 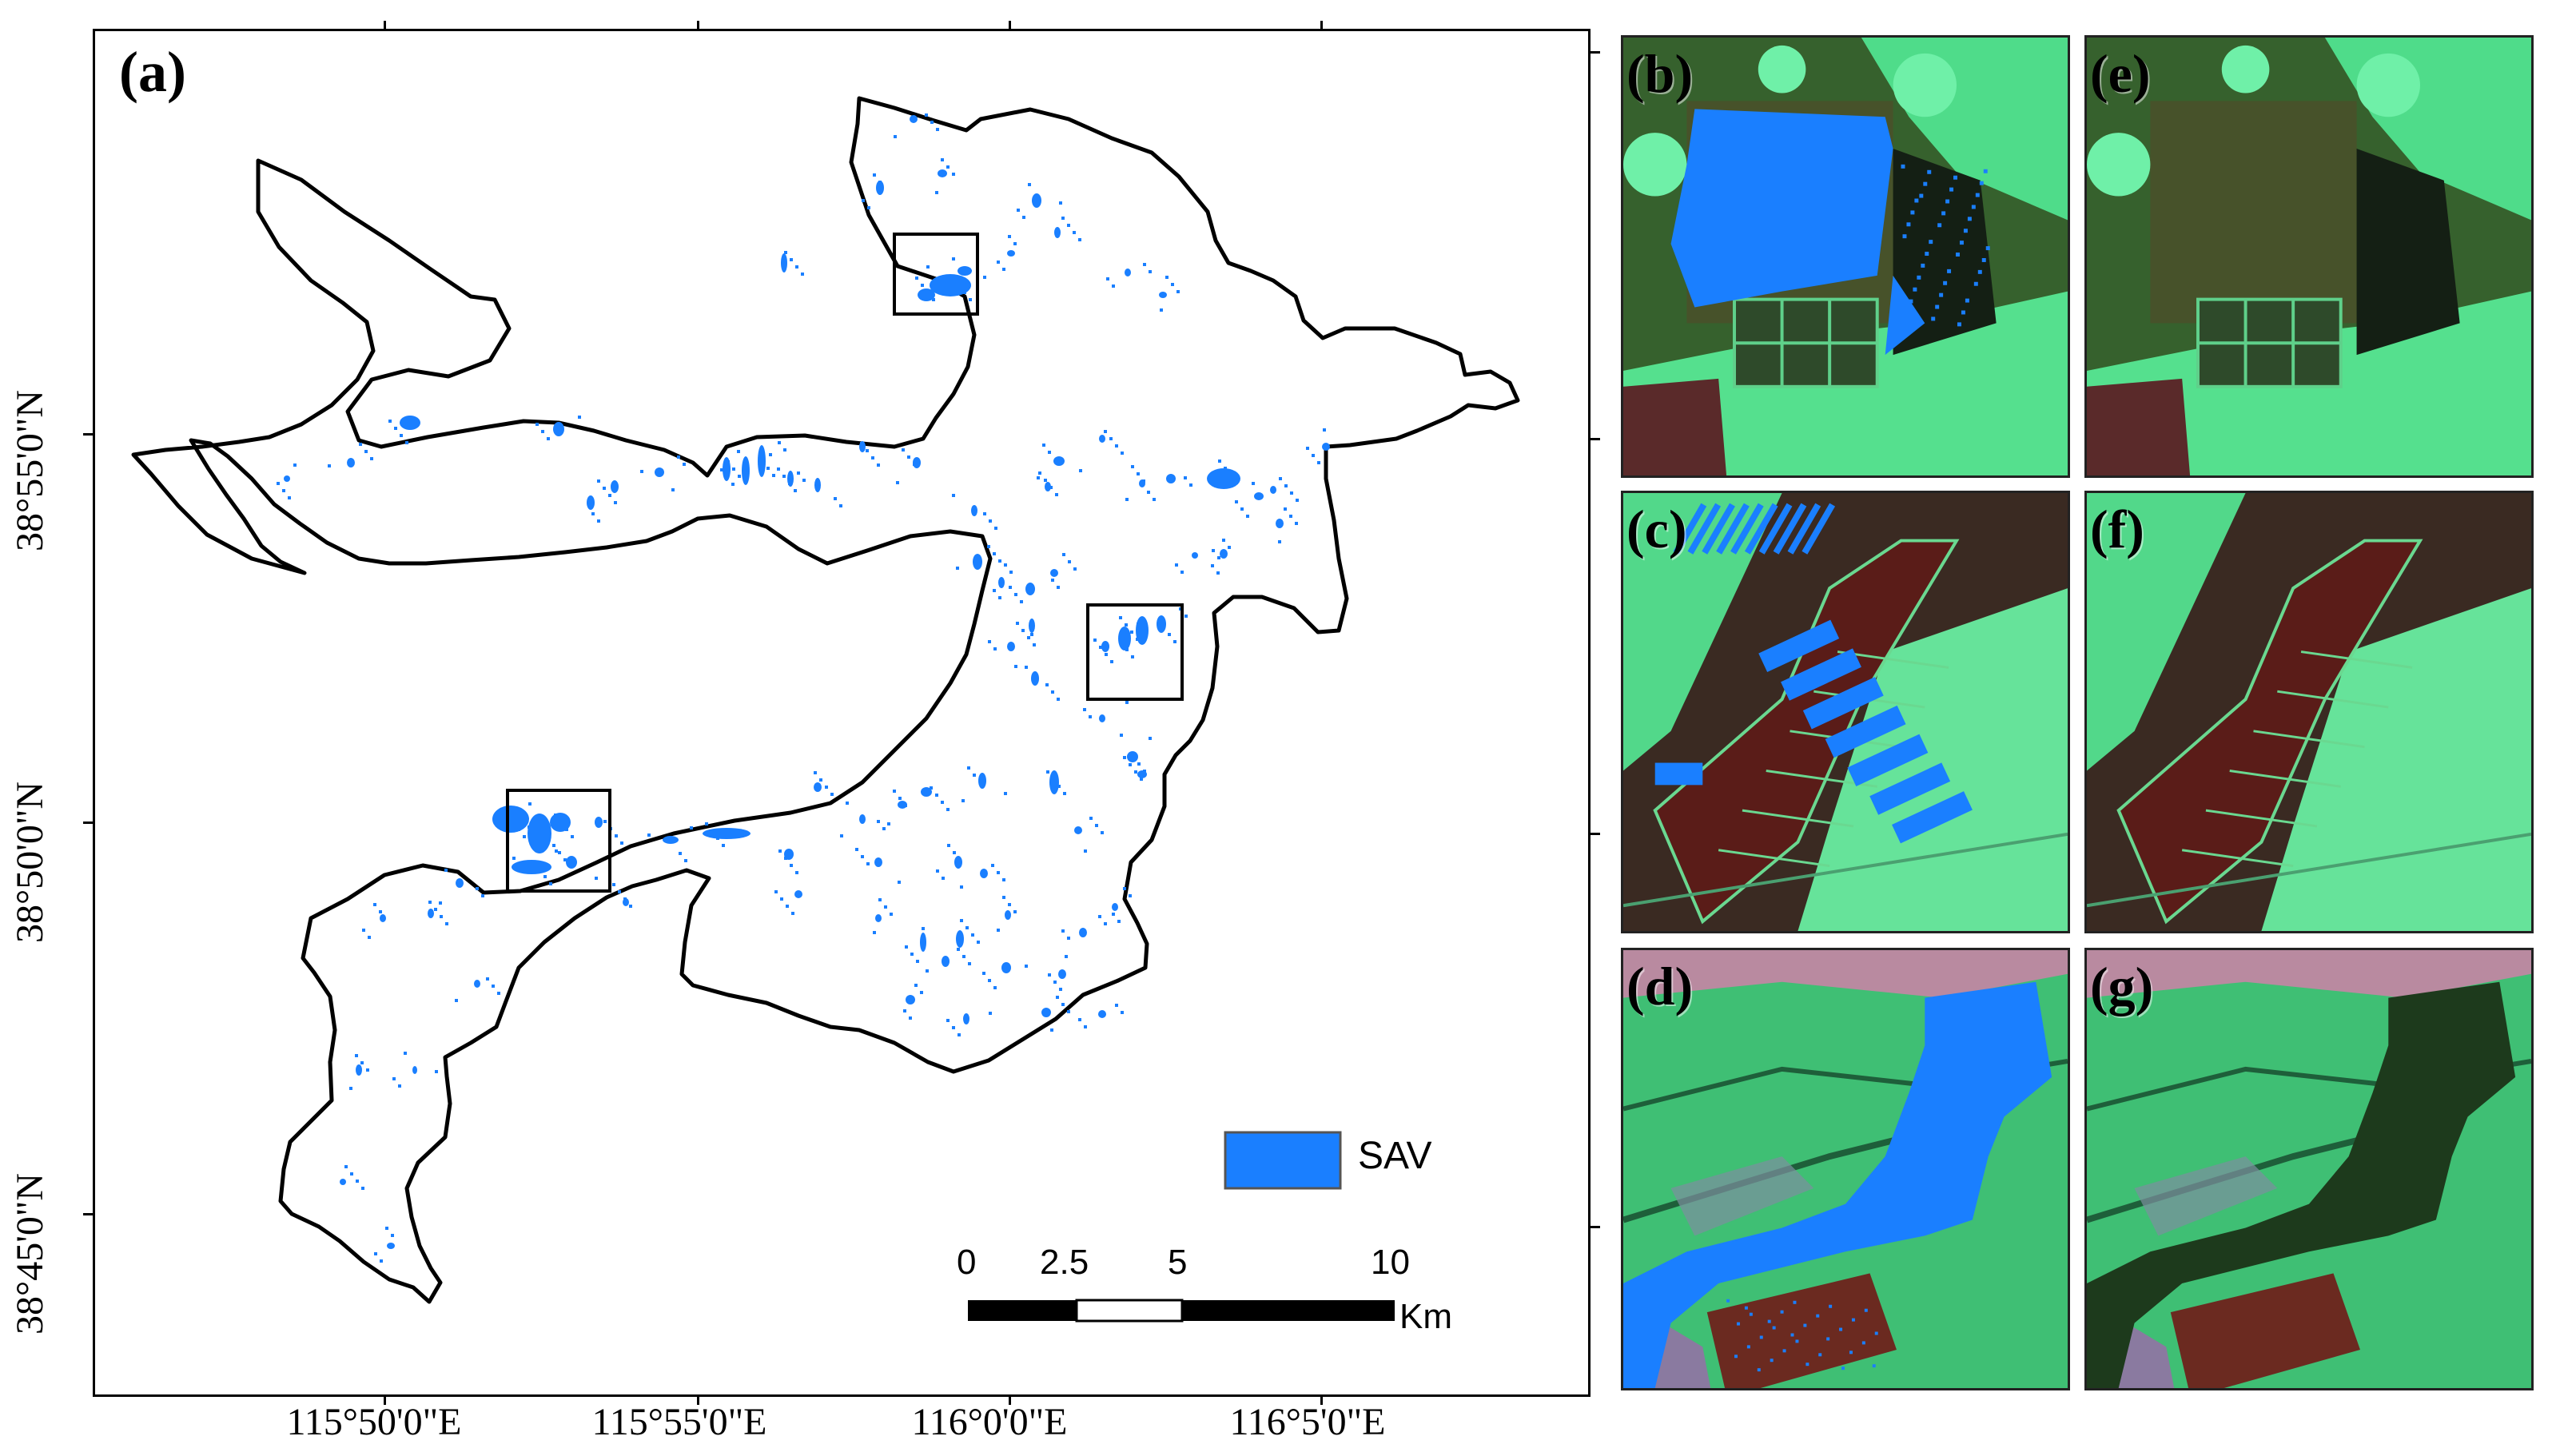 I want to click on thumb-f-image, so click(x=2309, y=712).